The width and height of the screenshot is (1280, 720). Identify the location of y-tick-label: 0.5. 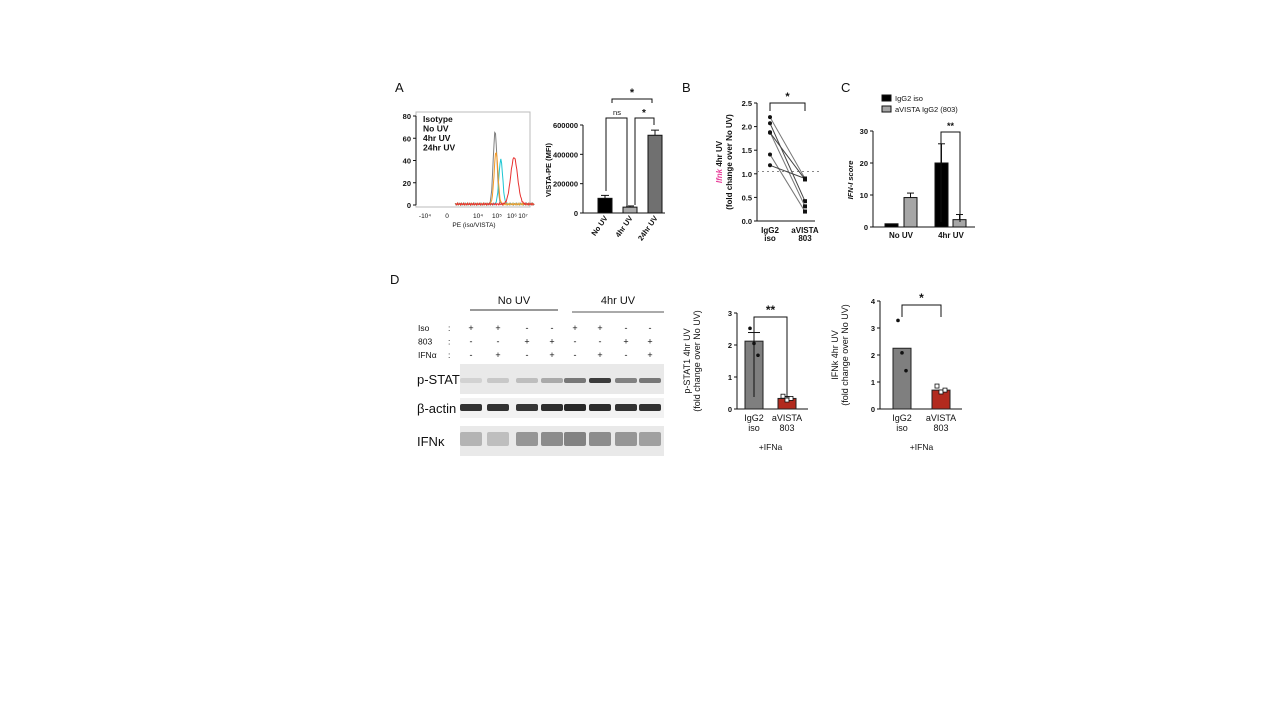
(747, 197).